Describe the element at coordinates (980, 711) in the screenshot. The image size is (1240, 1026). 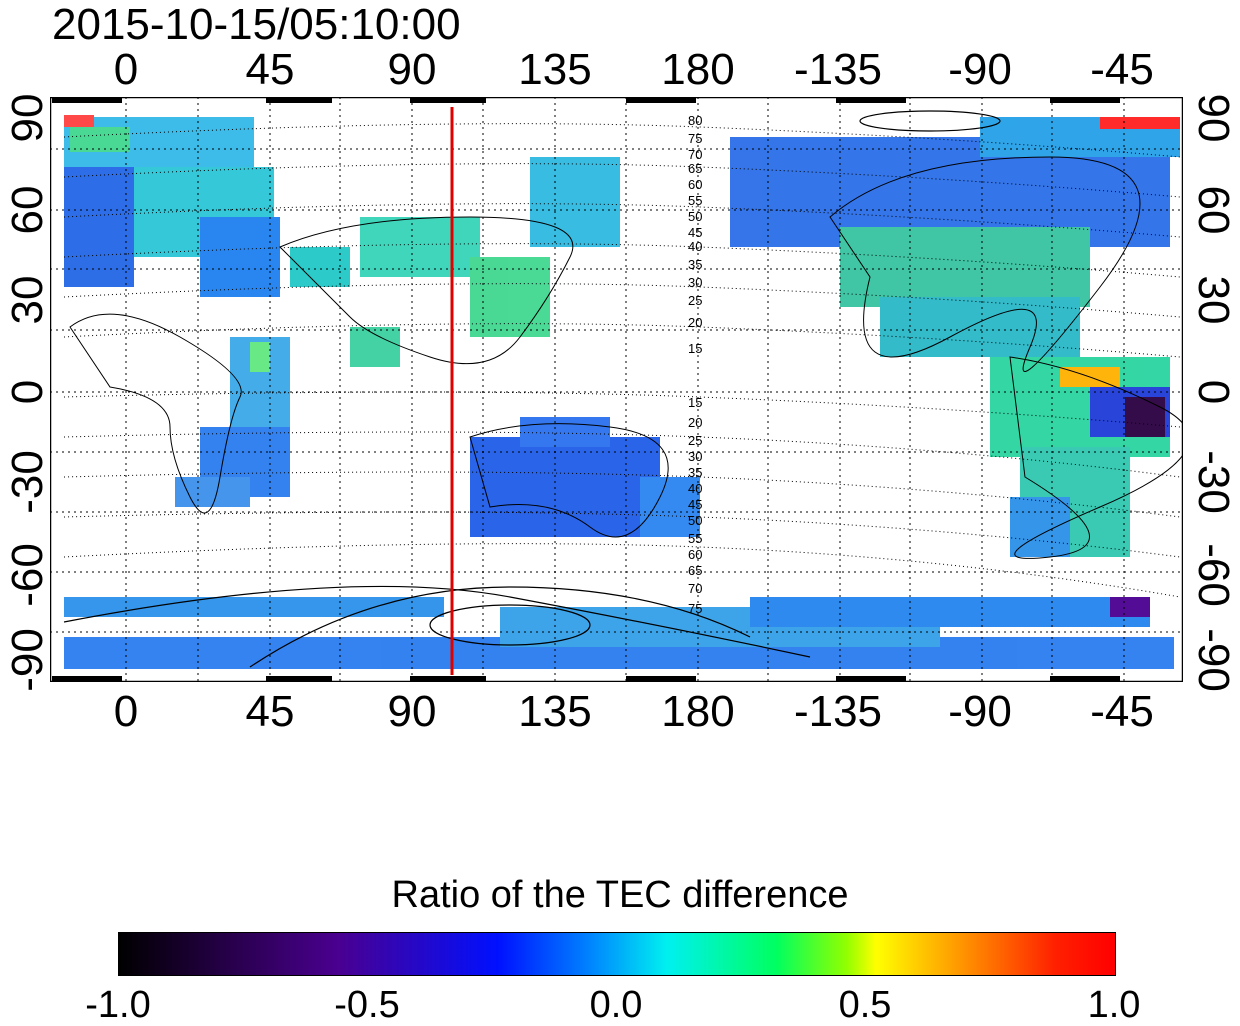
I see `bottom-lon-label: -90` at that location.